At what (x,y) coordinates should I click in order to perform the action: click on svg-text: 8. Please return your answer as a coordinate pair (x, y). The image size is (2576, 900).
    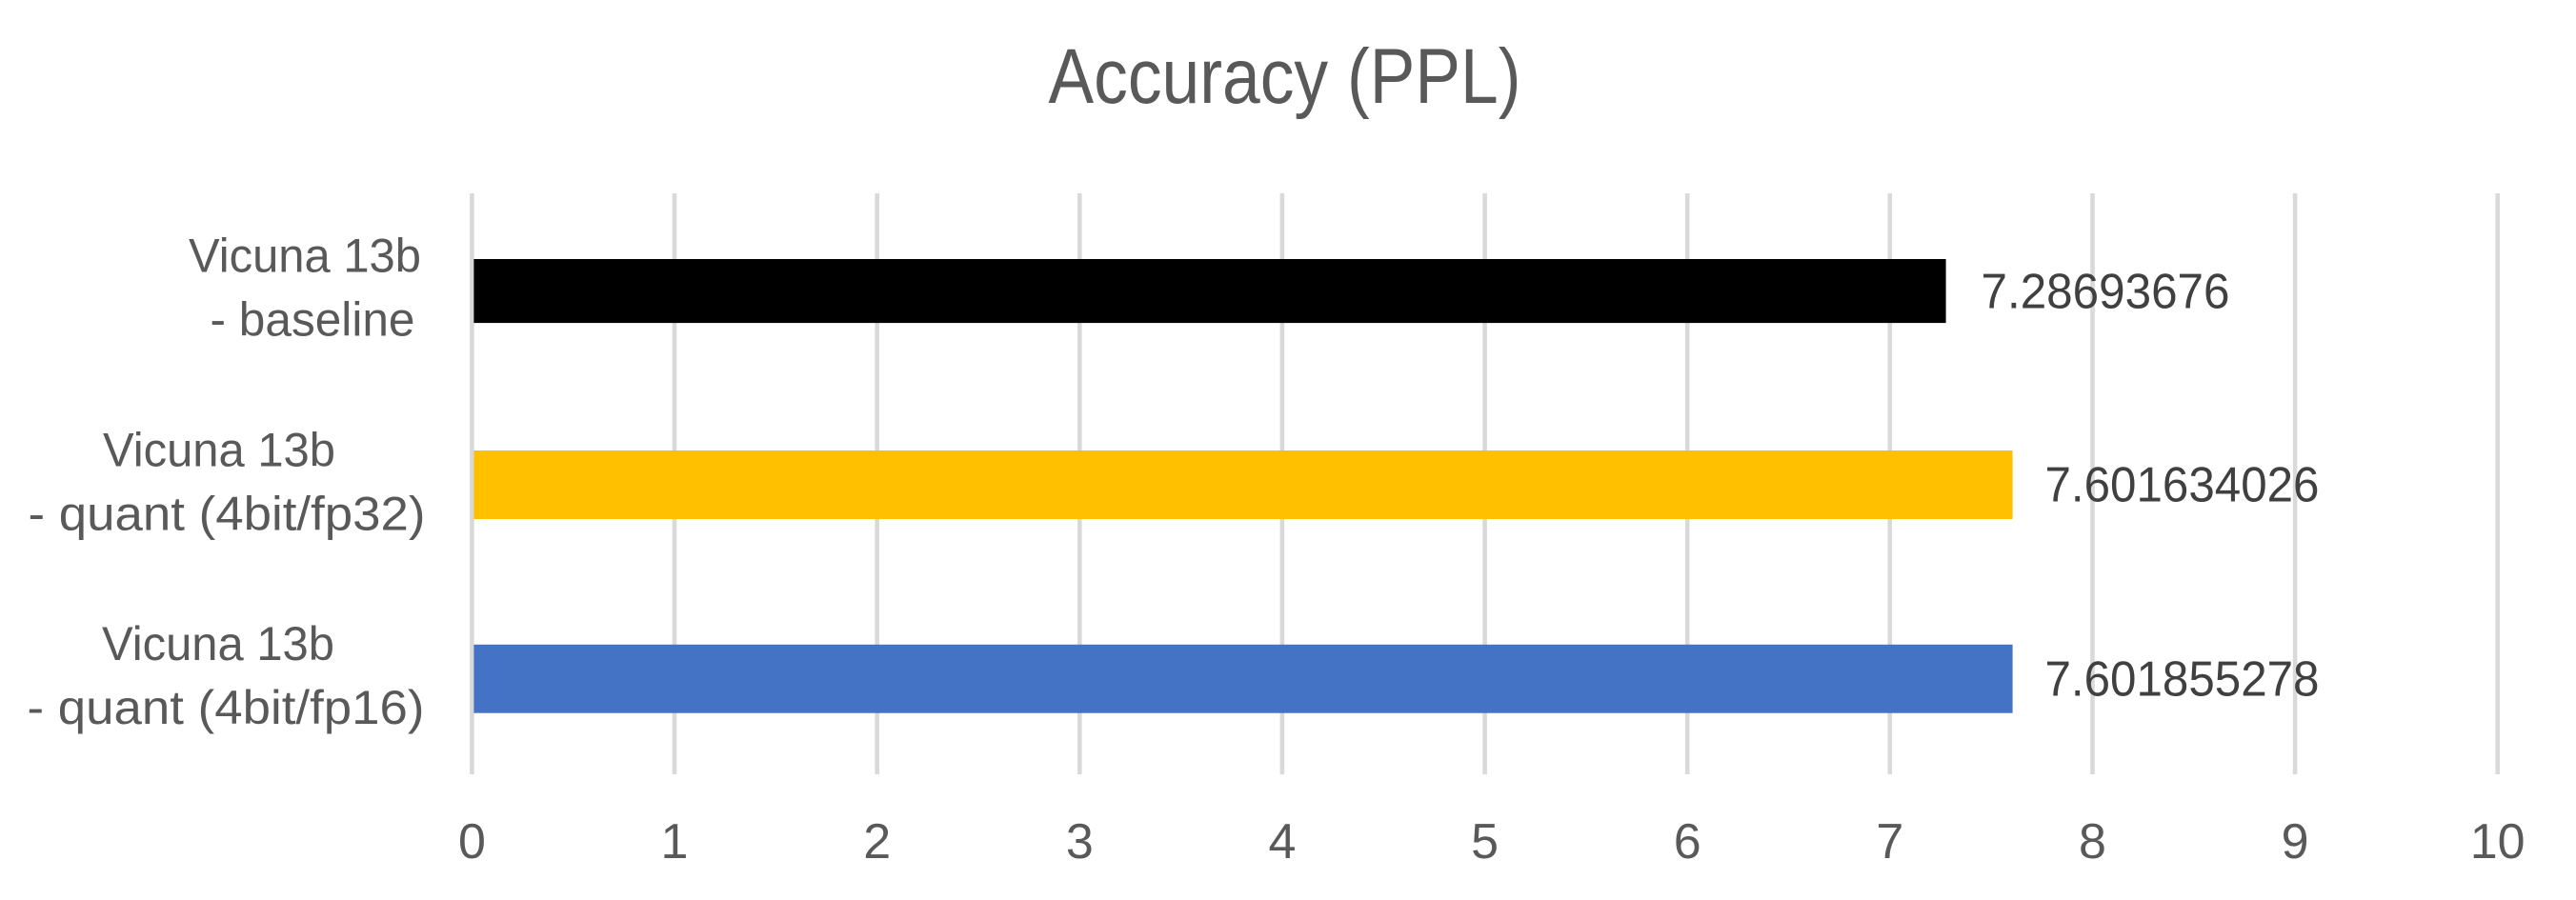
    Looking at the image, I should click on (2092, 842).